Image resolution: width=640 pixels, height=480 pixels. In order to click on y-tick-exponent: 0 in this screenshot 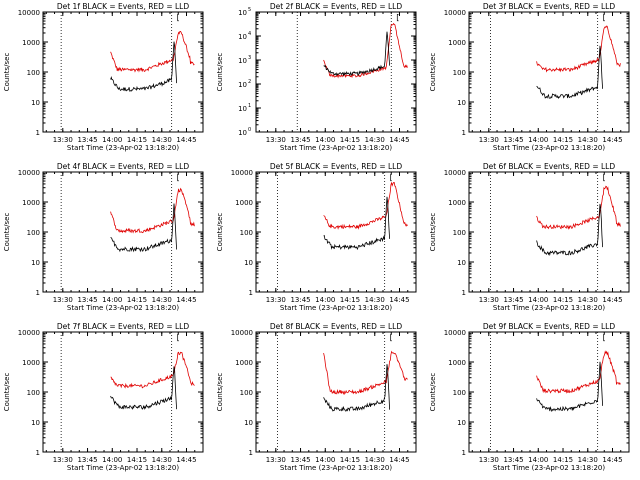, I will do `click(249, 130)`.